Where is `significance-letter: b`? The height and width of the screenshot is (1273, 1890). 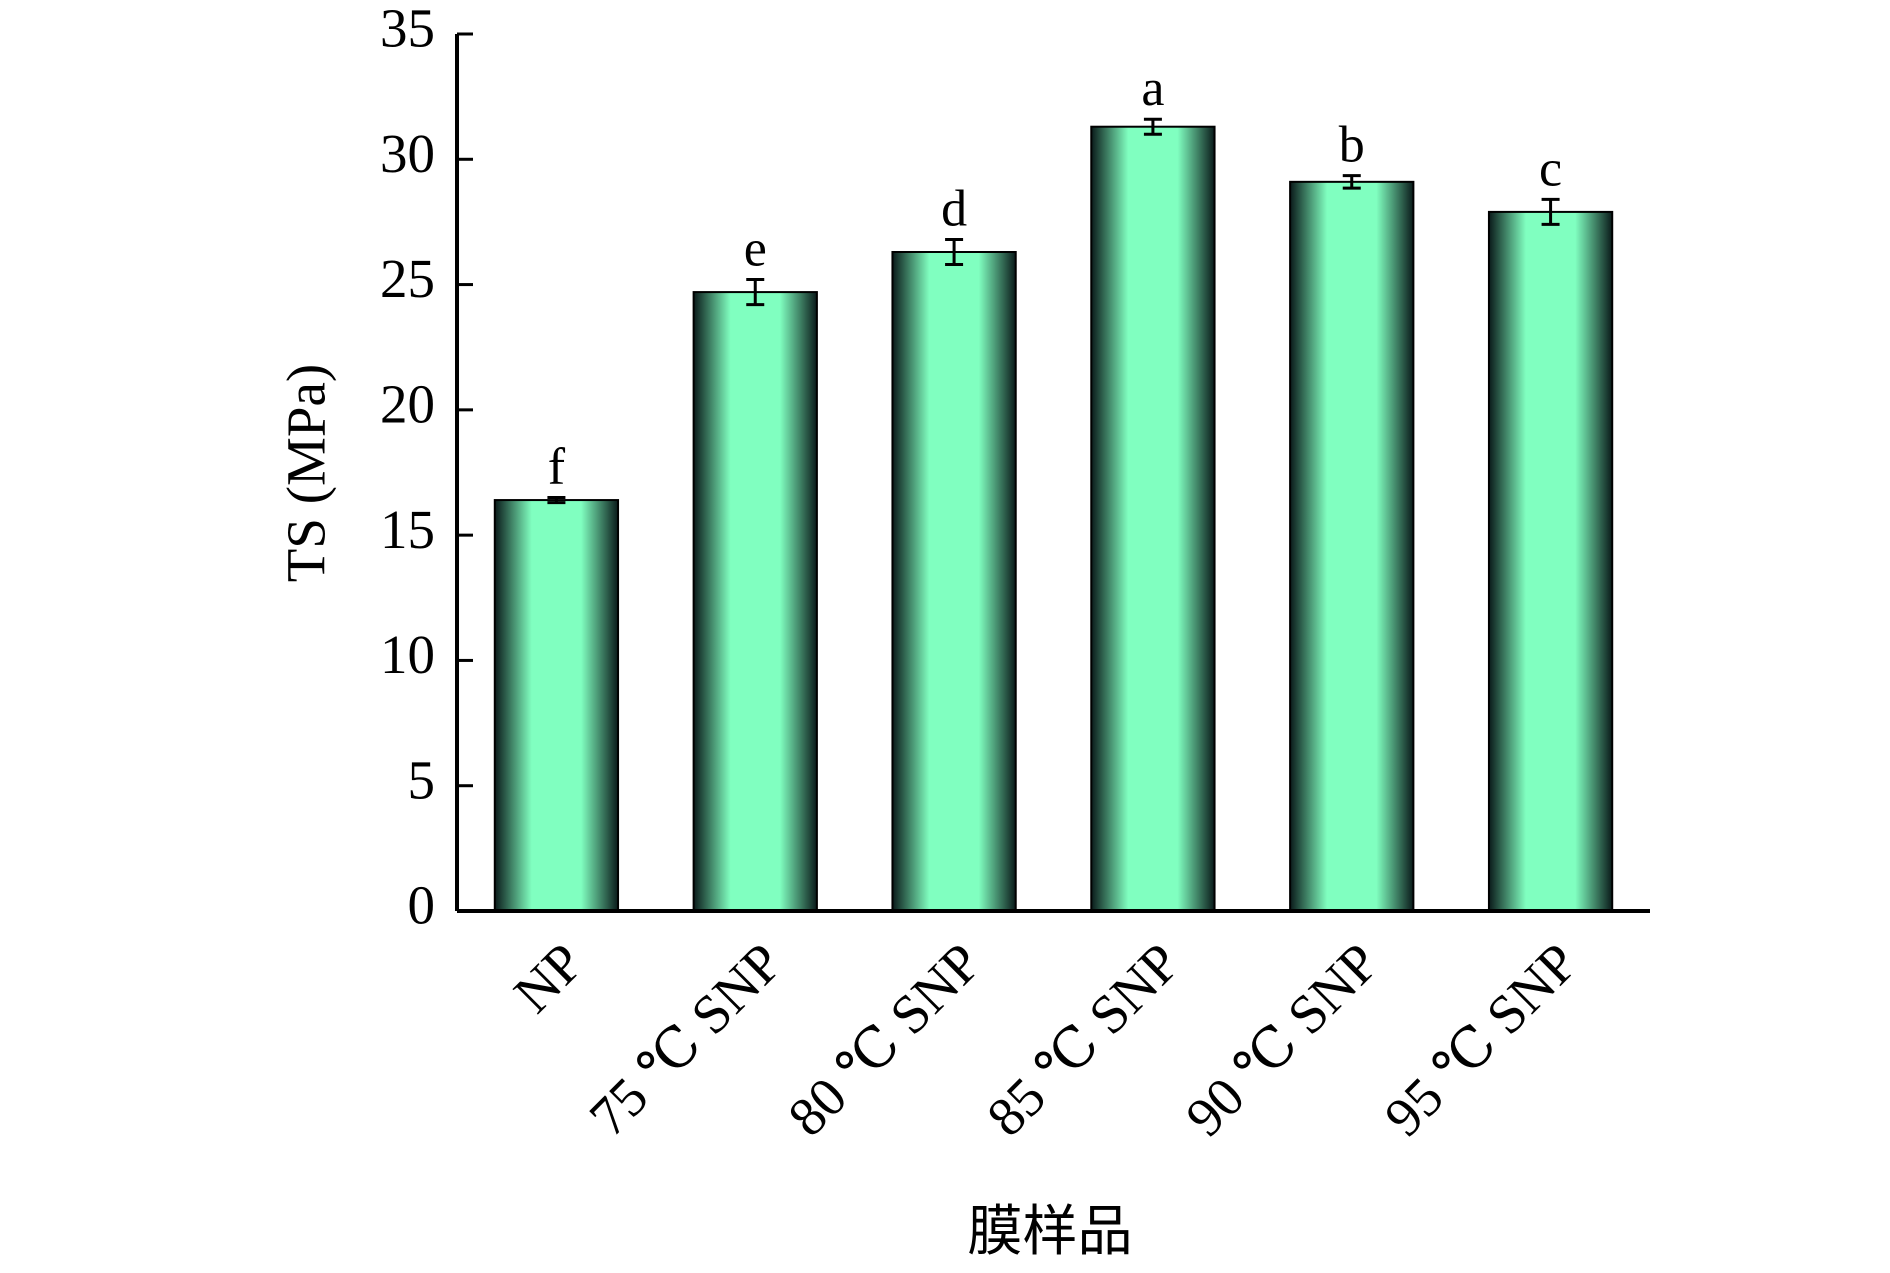
significance-letter: b is located at coordinates (1352, 145).